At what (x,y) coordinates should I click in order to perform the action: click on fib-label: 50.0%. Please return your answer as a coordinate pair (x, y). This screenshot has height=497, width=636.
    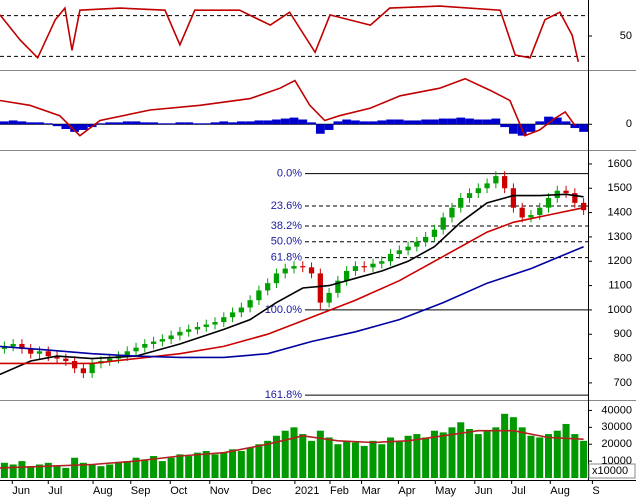
    Looking at the image, I should click on (286, 242).